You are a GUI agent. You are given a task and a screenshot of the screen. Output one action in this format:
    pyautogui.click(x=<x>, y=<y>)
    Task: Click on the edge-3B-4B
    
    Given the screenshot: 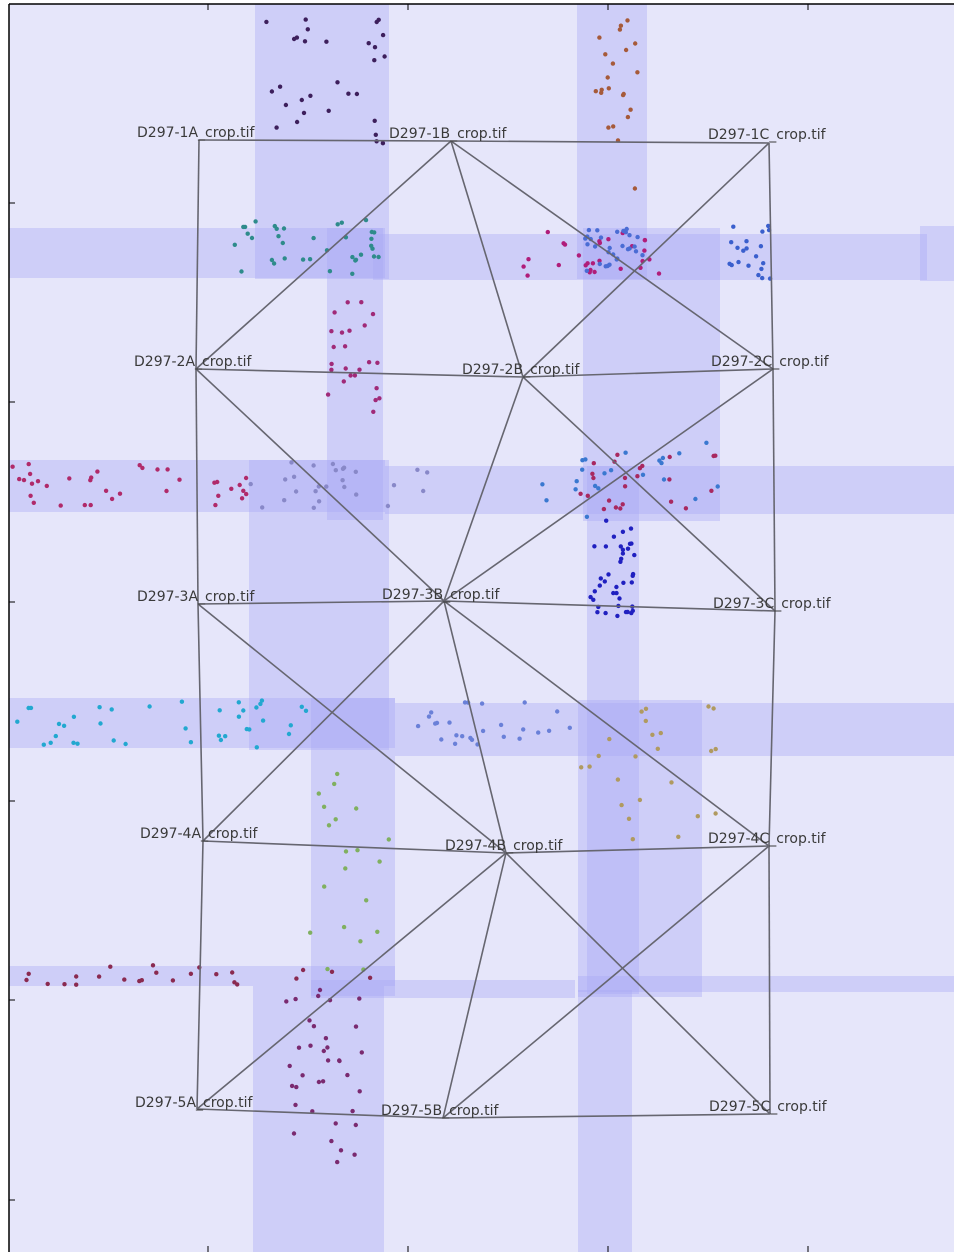 What is the action you would take?
    pyautogui.click(x=475, y=727)
    